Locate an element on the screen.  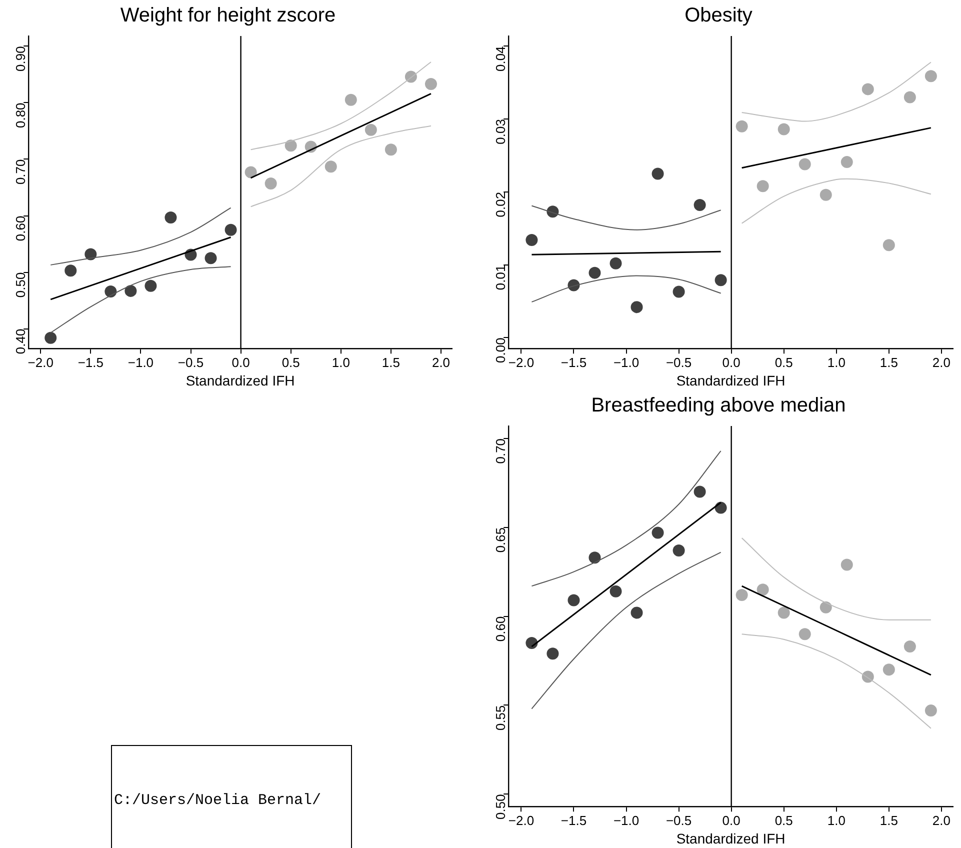
y-tick-label: 0.65 is located at coordinates (500, 540).